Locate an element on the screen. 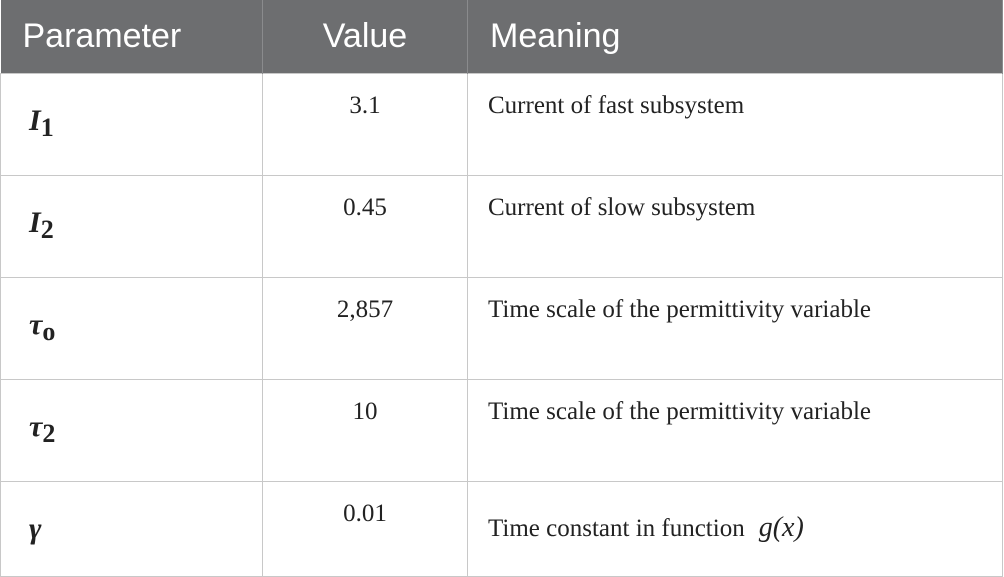  header-cell: Meaning is located at coordinates (735, 37).